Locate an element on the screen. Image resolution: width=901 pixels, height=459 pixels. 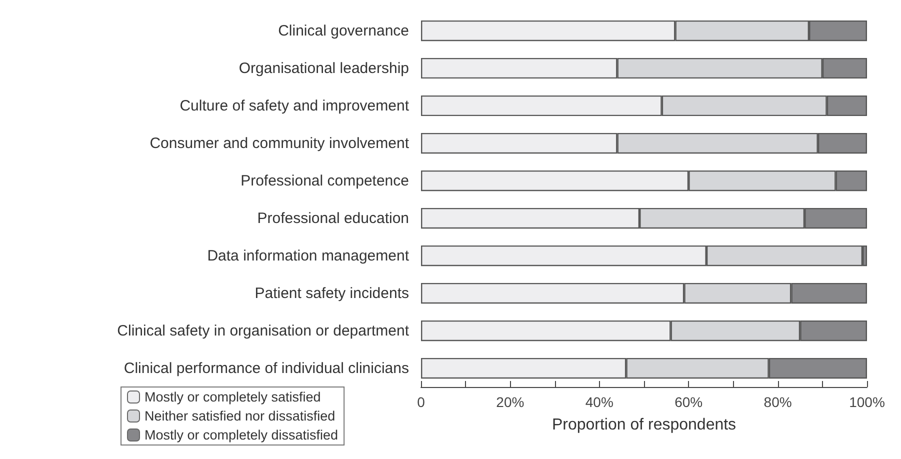
y-tick-label: Organisational leadership is located at coordinates (323, 68).